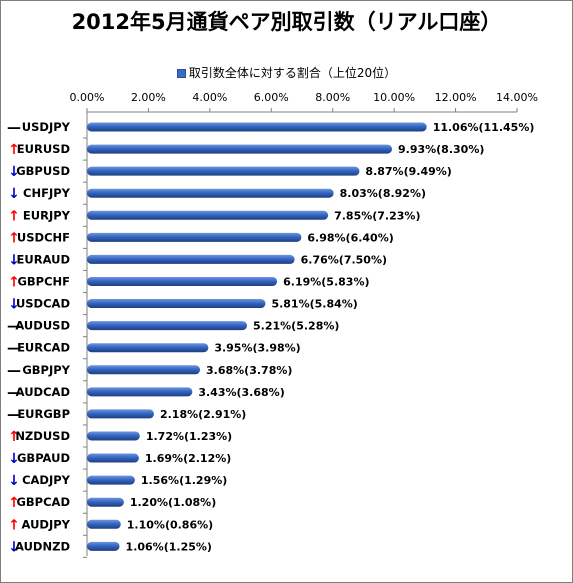  I want to click on category-label: EURJPY, so click(47, 215).